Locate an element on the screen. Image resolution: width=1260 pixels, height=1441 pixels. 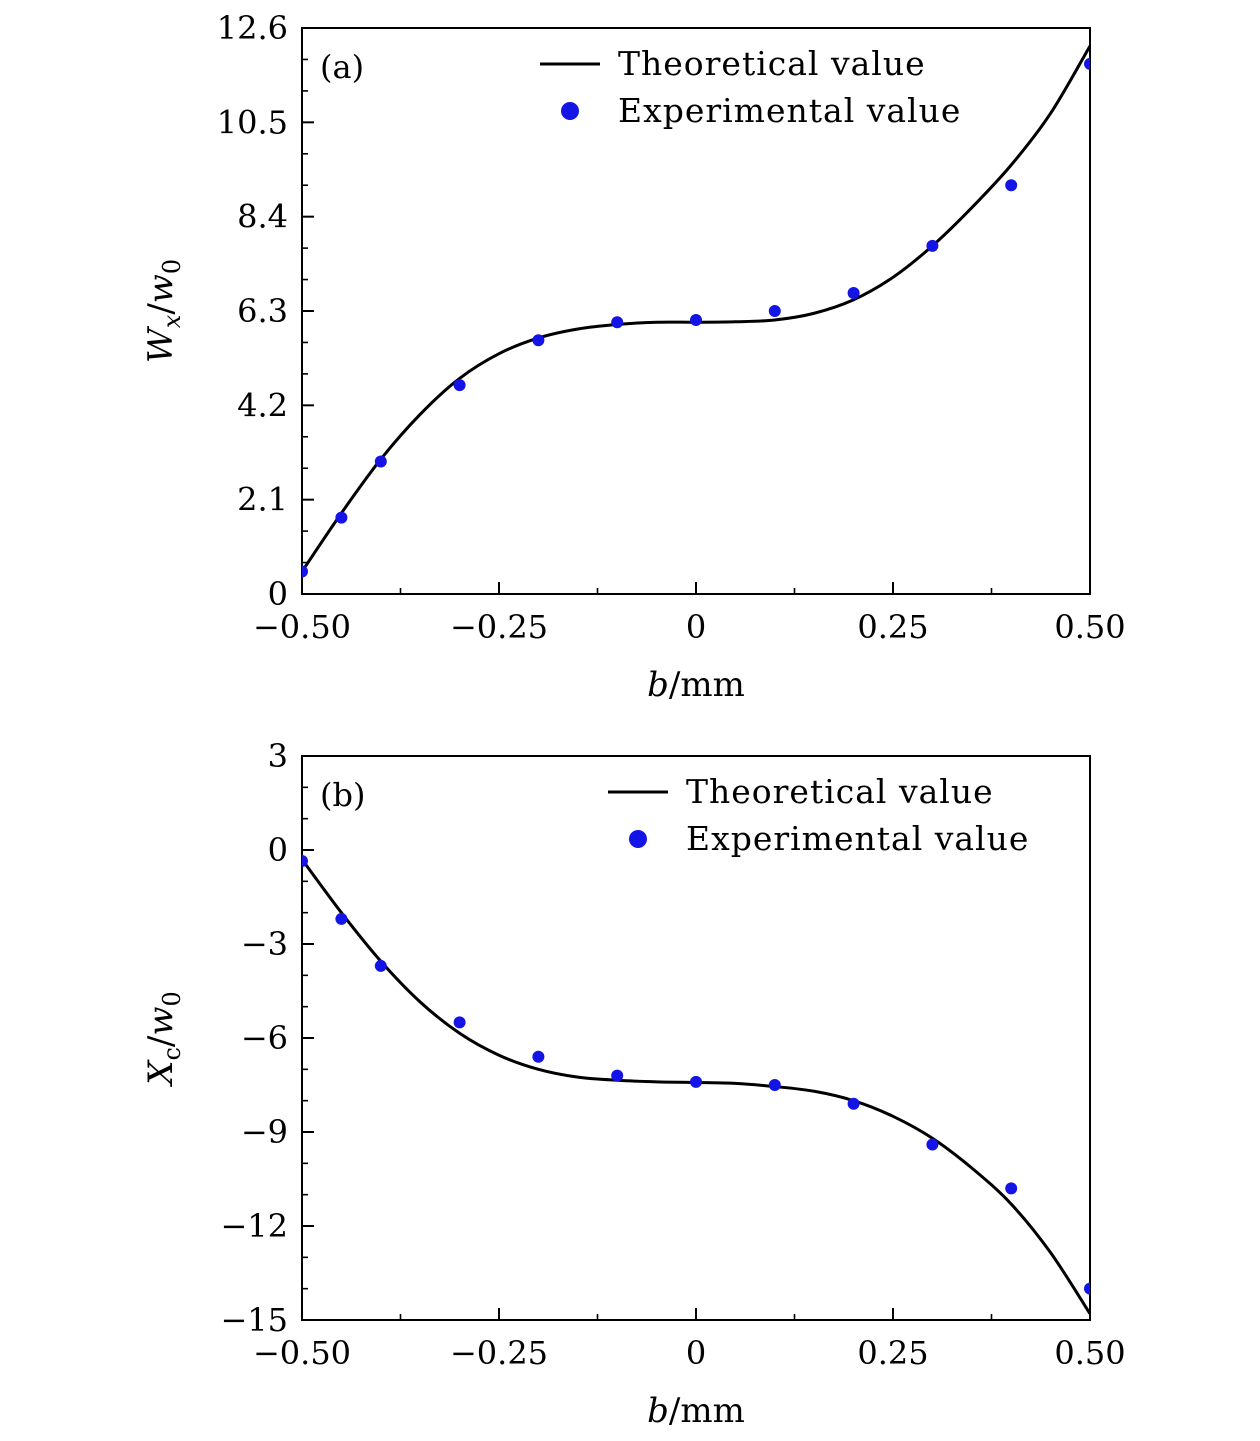
y-axis-label: Wx/w0 is located at coordinates (163, 311).